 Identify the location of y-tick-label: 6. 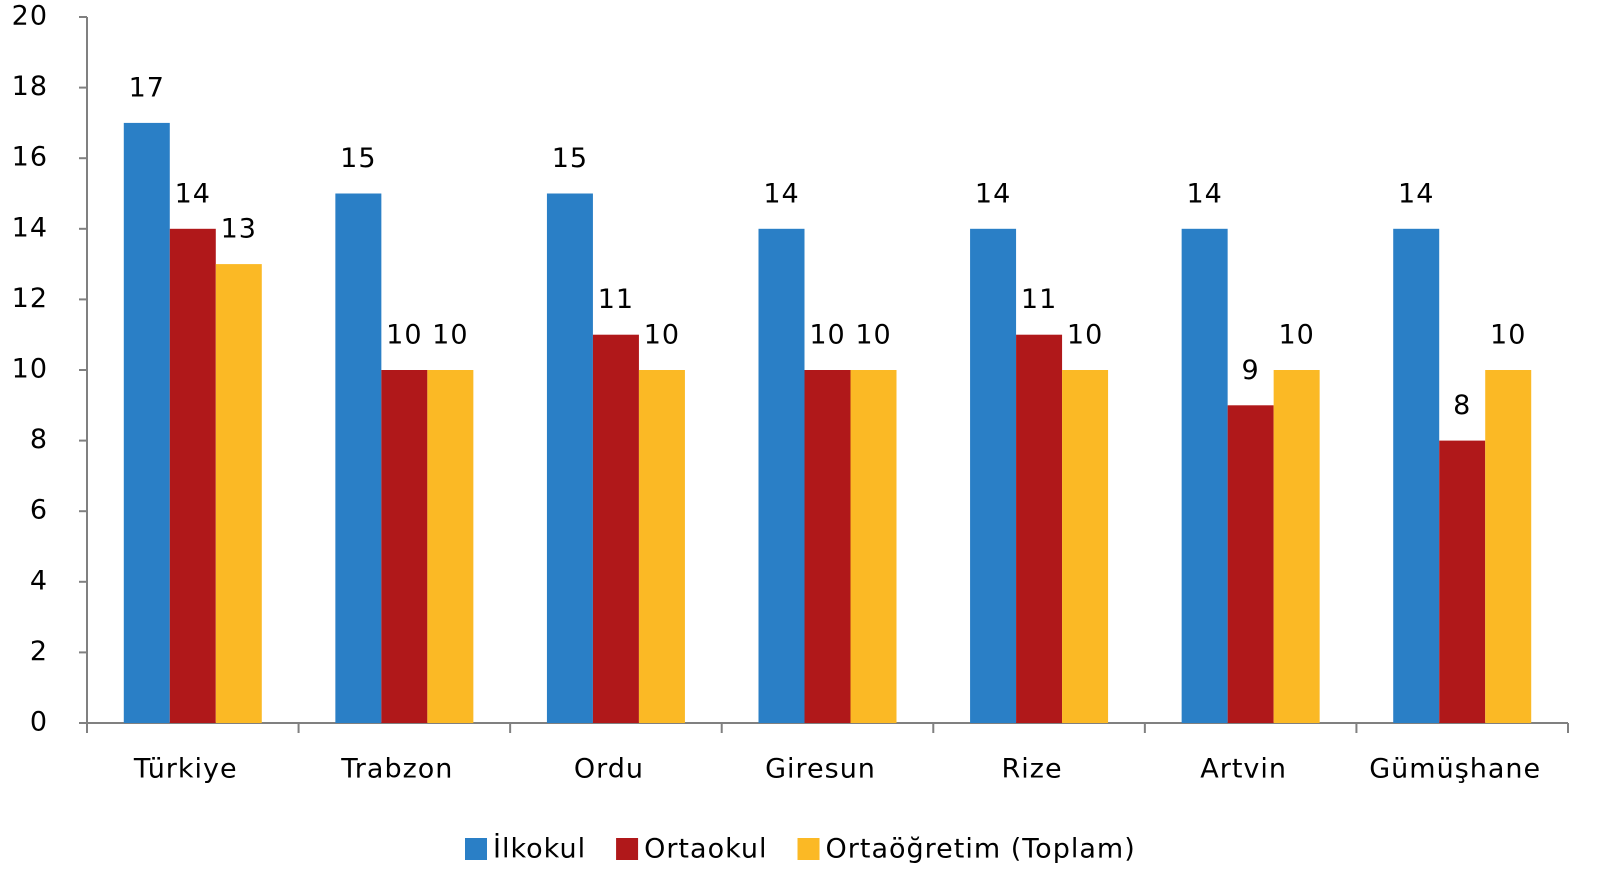
(39, 510).